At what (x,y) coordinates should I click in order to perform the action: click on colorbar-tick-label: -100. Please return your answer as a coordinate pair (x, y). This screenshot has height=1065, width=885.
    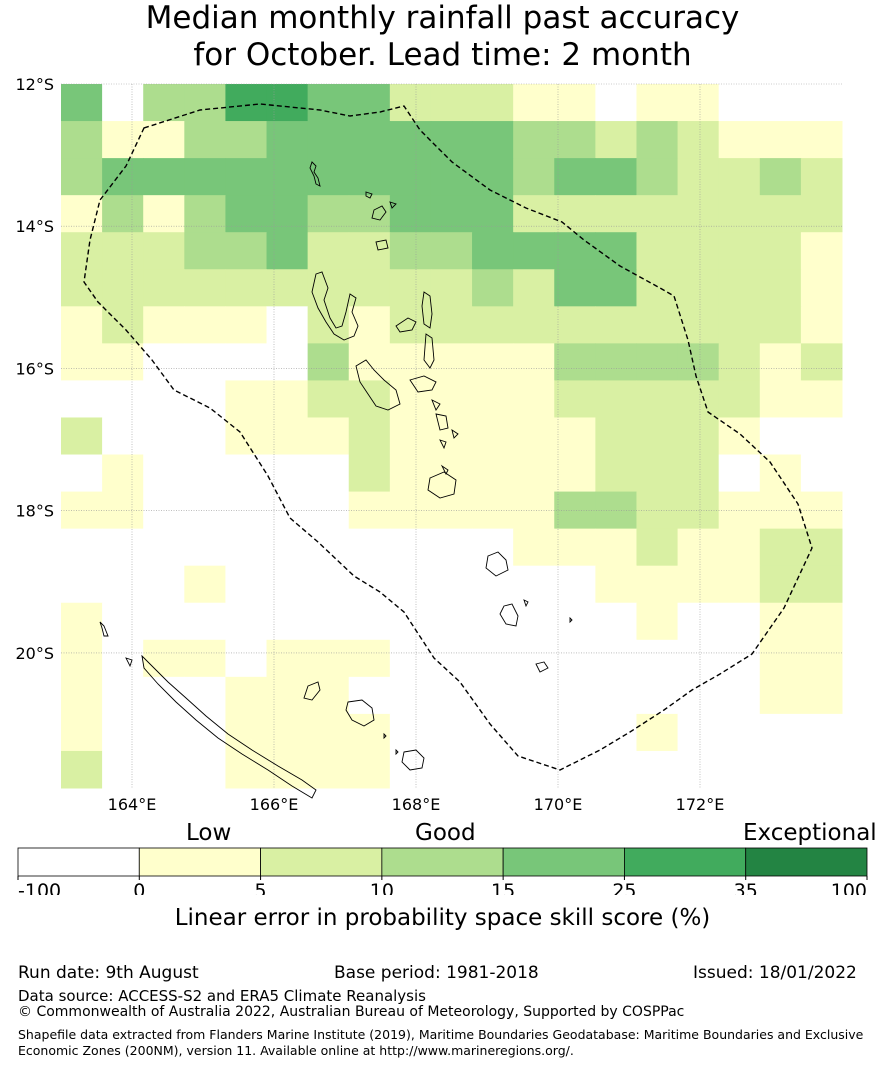
    Looking at the image, I should click on (39, 887).